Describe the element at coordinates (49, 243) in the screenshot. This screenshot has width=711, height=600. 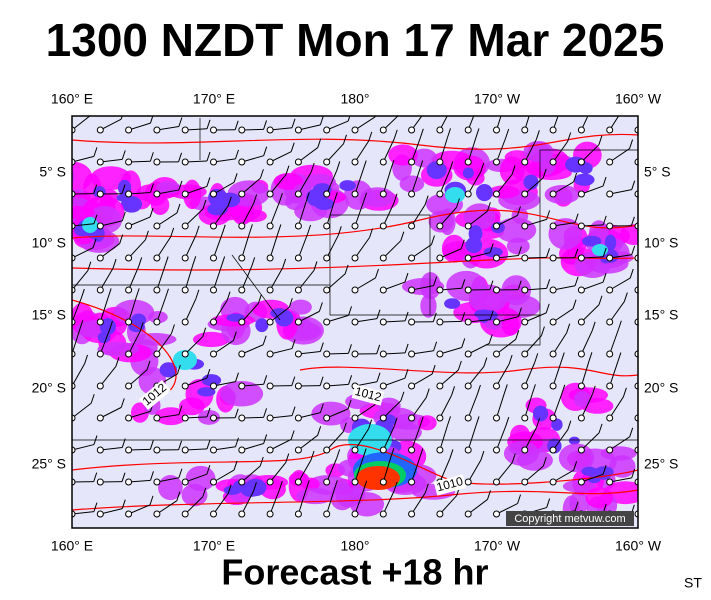
I see `latitude-label: 10° S` at that location.